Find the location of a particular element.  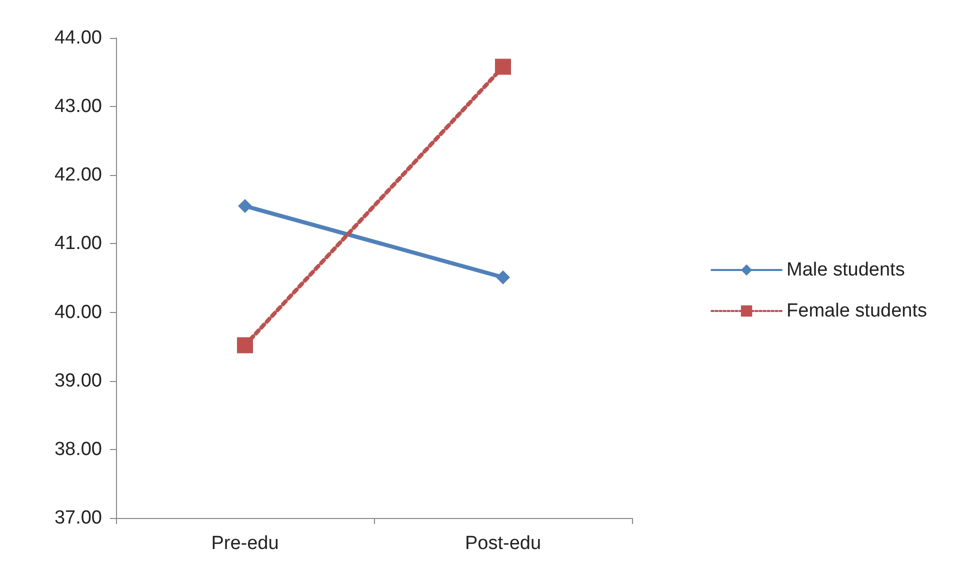

y-tick-label: 41.00 is located at coordinates (78, 243).